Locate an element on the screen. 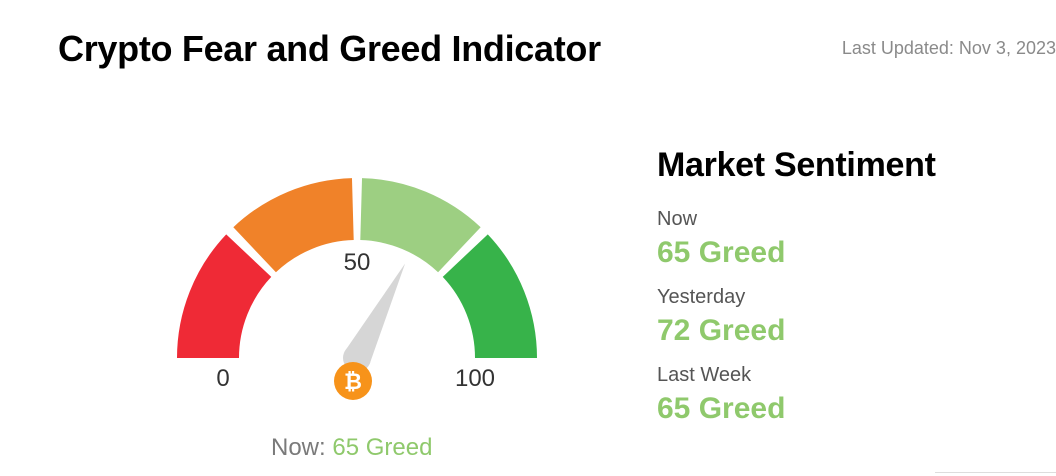  gauge-segments is located at coordinates (357, 268).